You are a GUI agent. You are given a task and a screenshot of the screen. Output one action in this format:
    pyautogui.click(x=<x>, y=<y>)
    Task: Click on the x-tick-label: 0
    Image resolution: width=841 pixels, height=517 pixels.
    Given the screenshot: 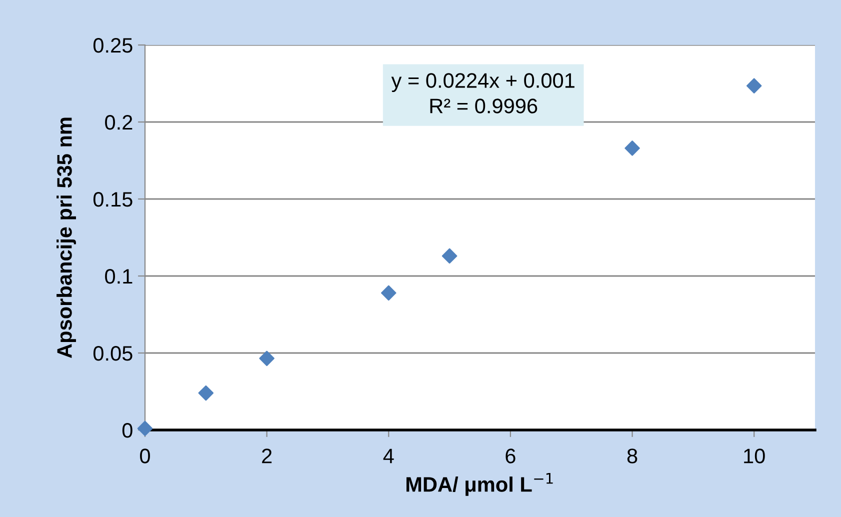 What is the action you would take?
    pyautogui.click(x=145, y=456)
    